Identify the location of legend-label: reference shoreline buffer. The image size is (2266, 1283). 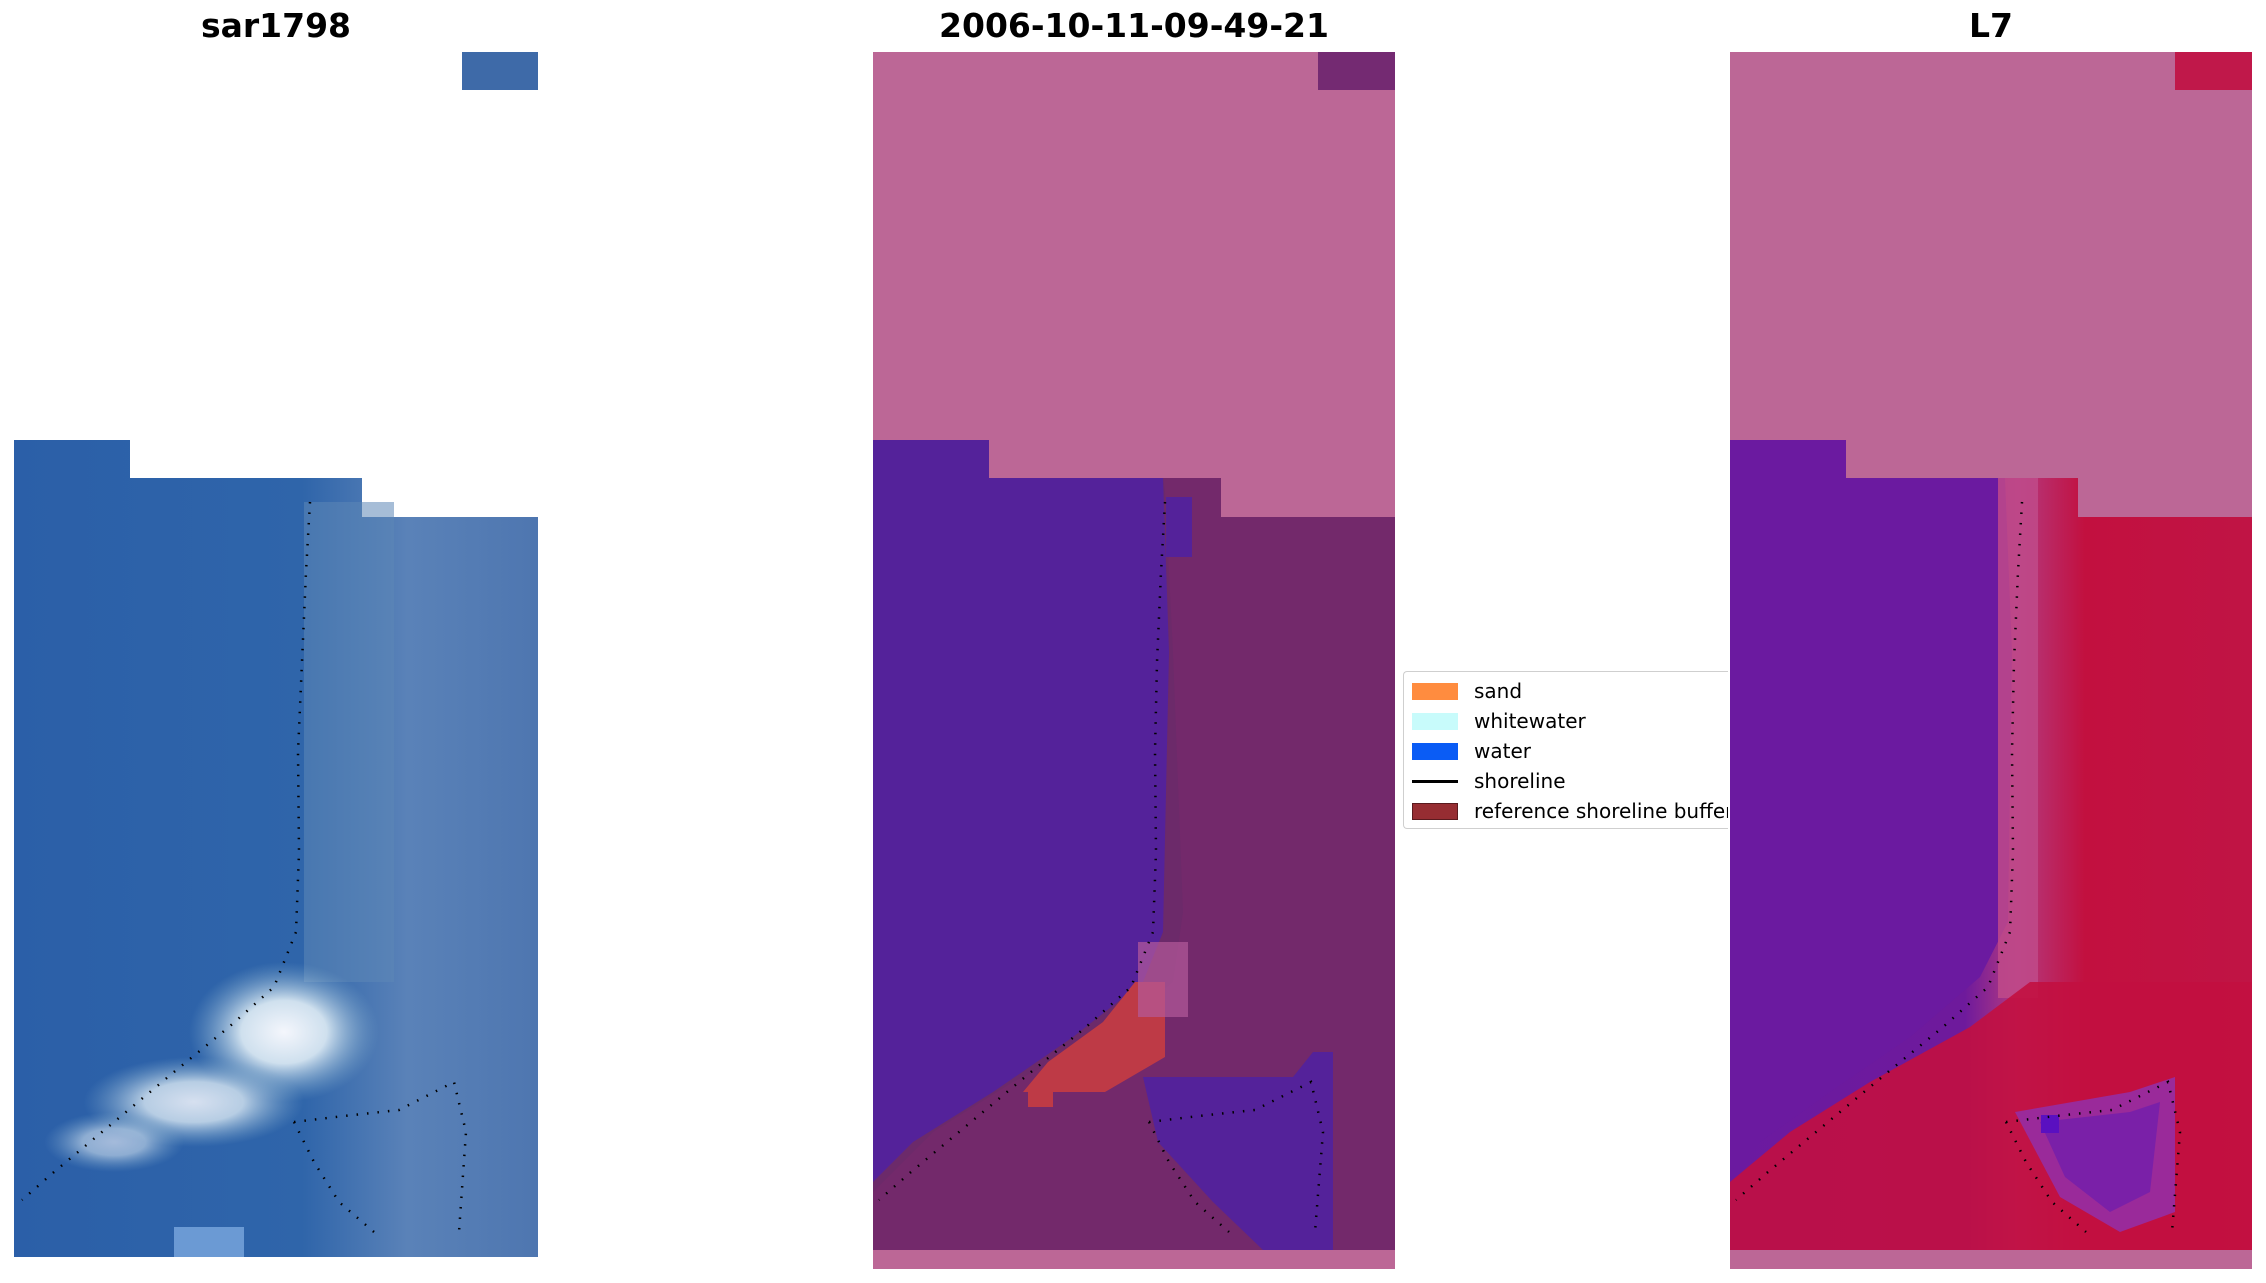
(1601, 811).